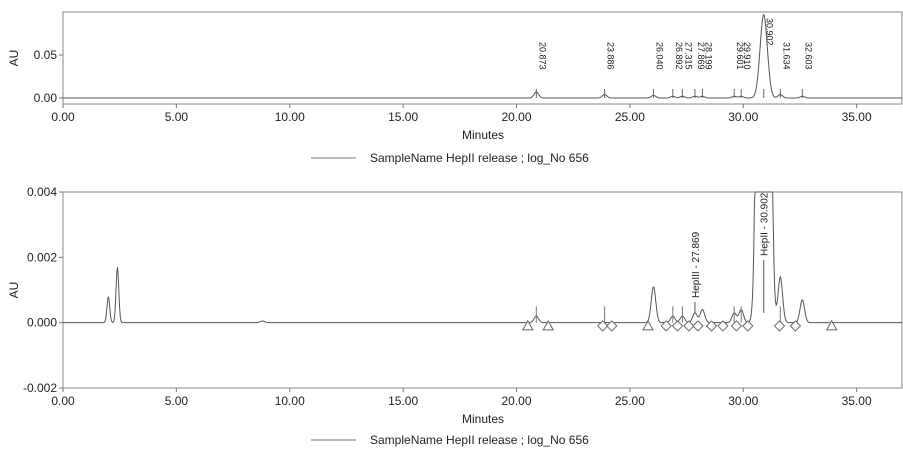 The image size is (903, 449). Describe the element at coordinates (461, 398) in the screenshot. I see `bottom-x-ticks: 0.00 5.00 10.00 15.00 20.00 25.00 30.00 35.00` at that location.